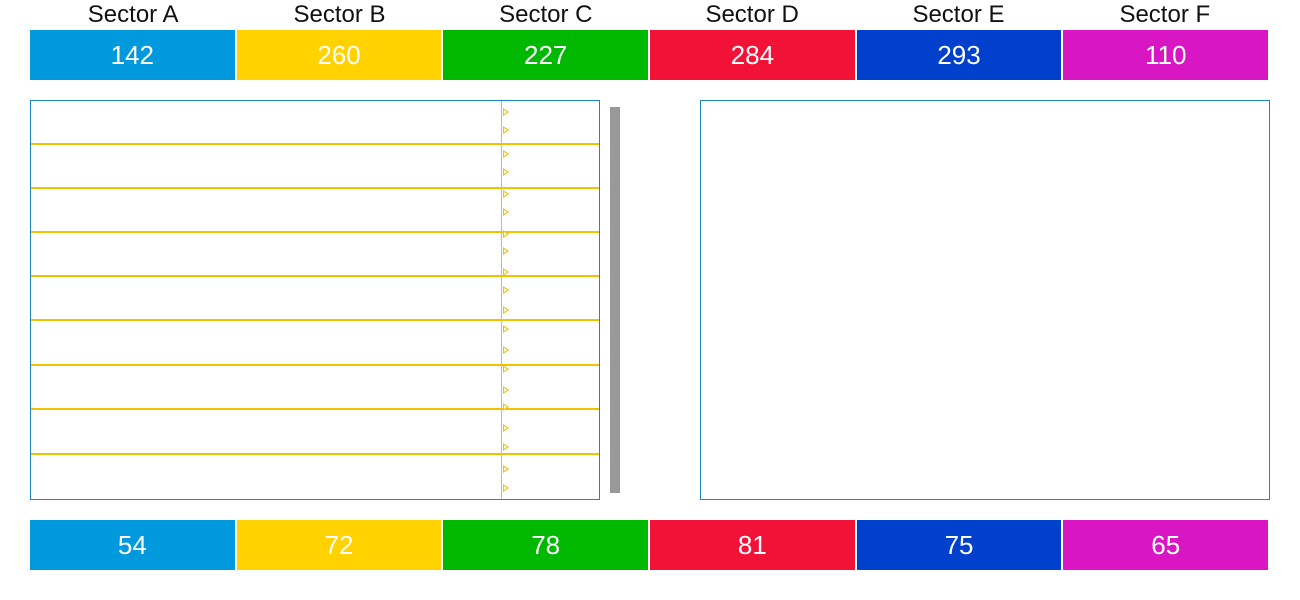 Image resolution: width=1300 pixels, height=600 pixels. I want to click on sector-b-bottom-value: 72, so click(339, 545).